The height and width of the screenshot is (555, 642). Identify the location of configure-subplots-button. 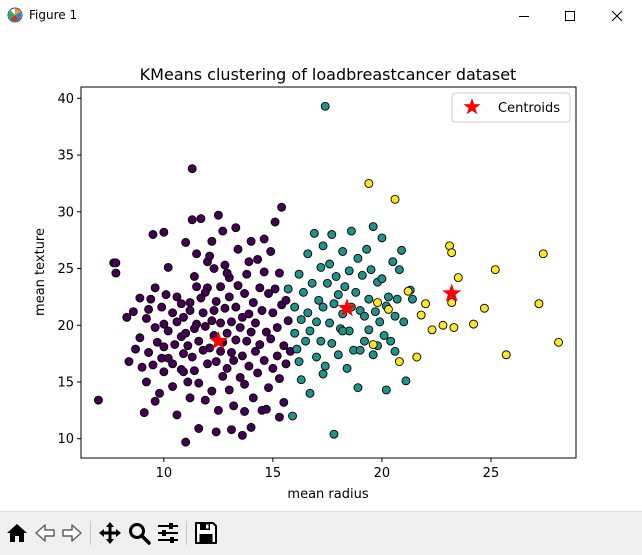
(168, 533).